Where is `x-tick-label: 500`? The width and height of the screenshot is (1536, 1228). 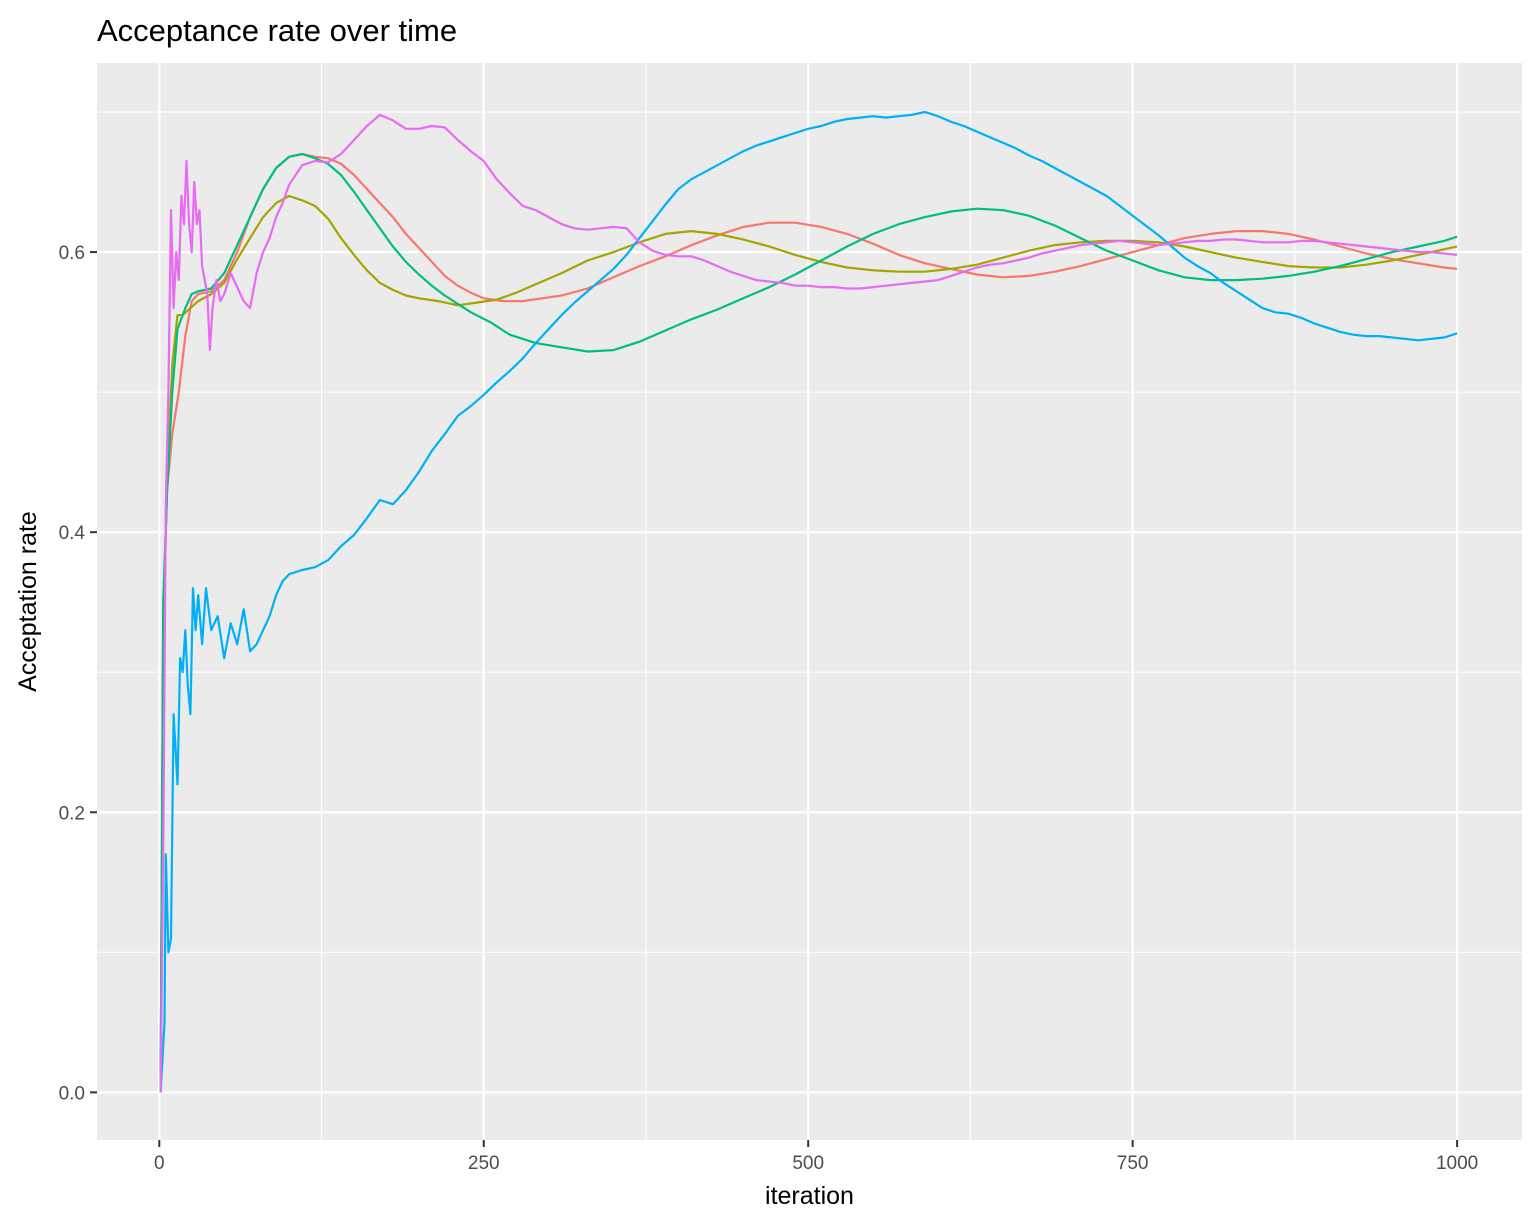
x-tick-label: 500 is located at coordinates (808, 1163).